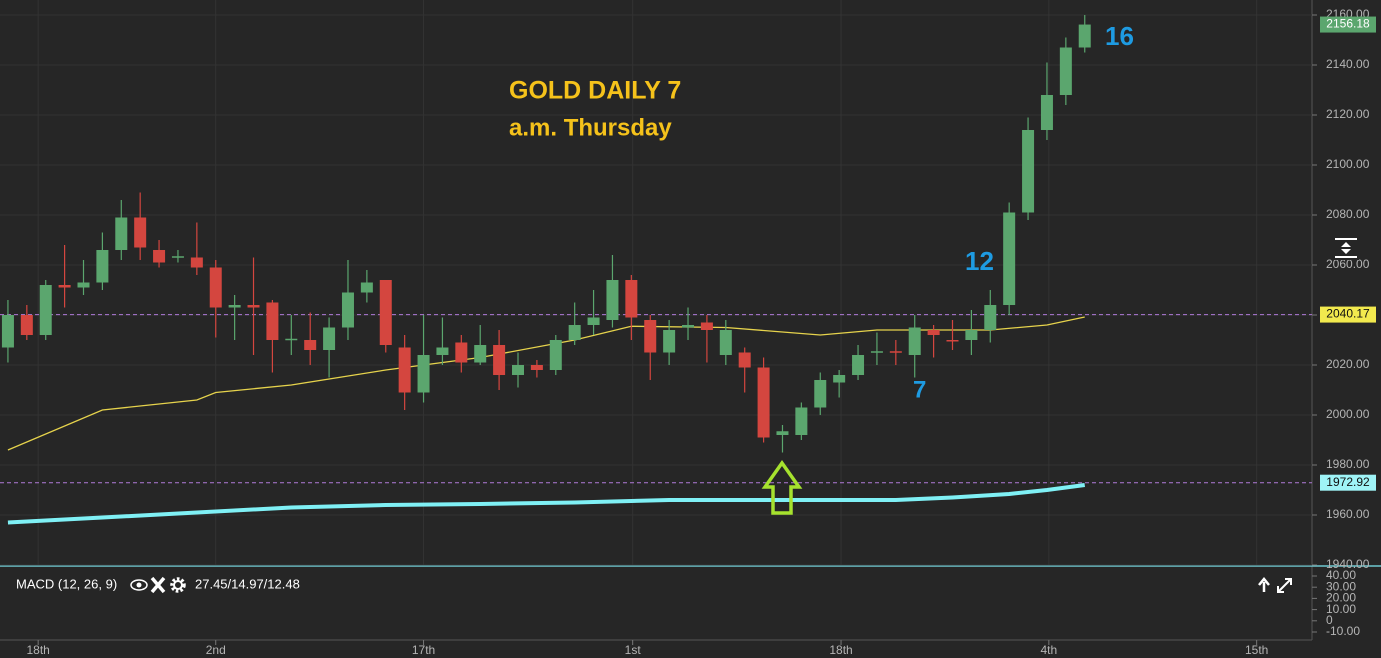 This screenshot has width=1381, height=658. Describe the element at coordinates (1341, 609) in the screenshot. I see `y-tick-label: 10.00` at that location.